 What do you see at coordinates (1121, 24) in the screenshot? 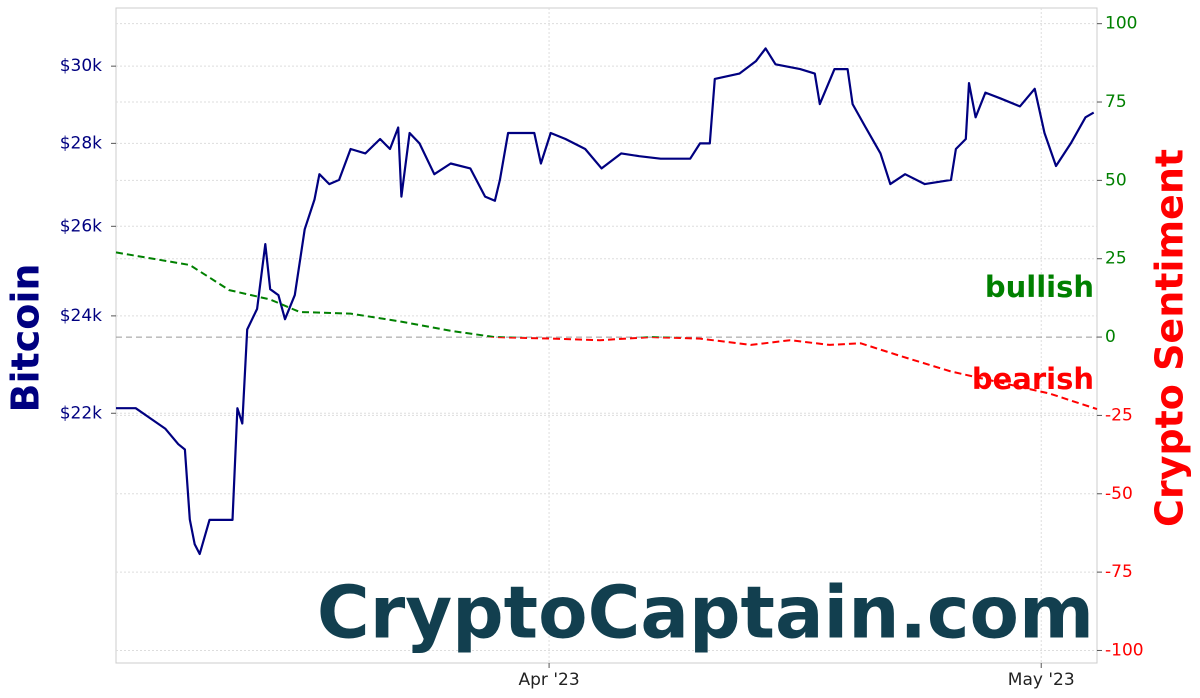
I see `y2-tick-label: 100` at bounding box center [1121, 24].